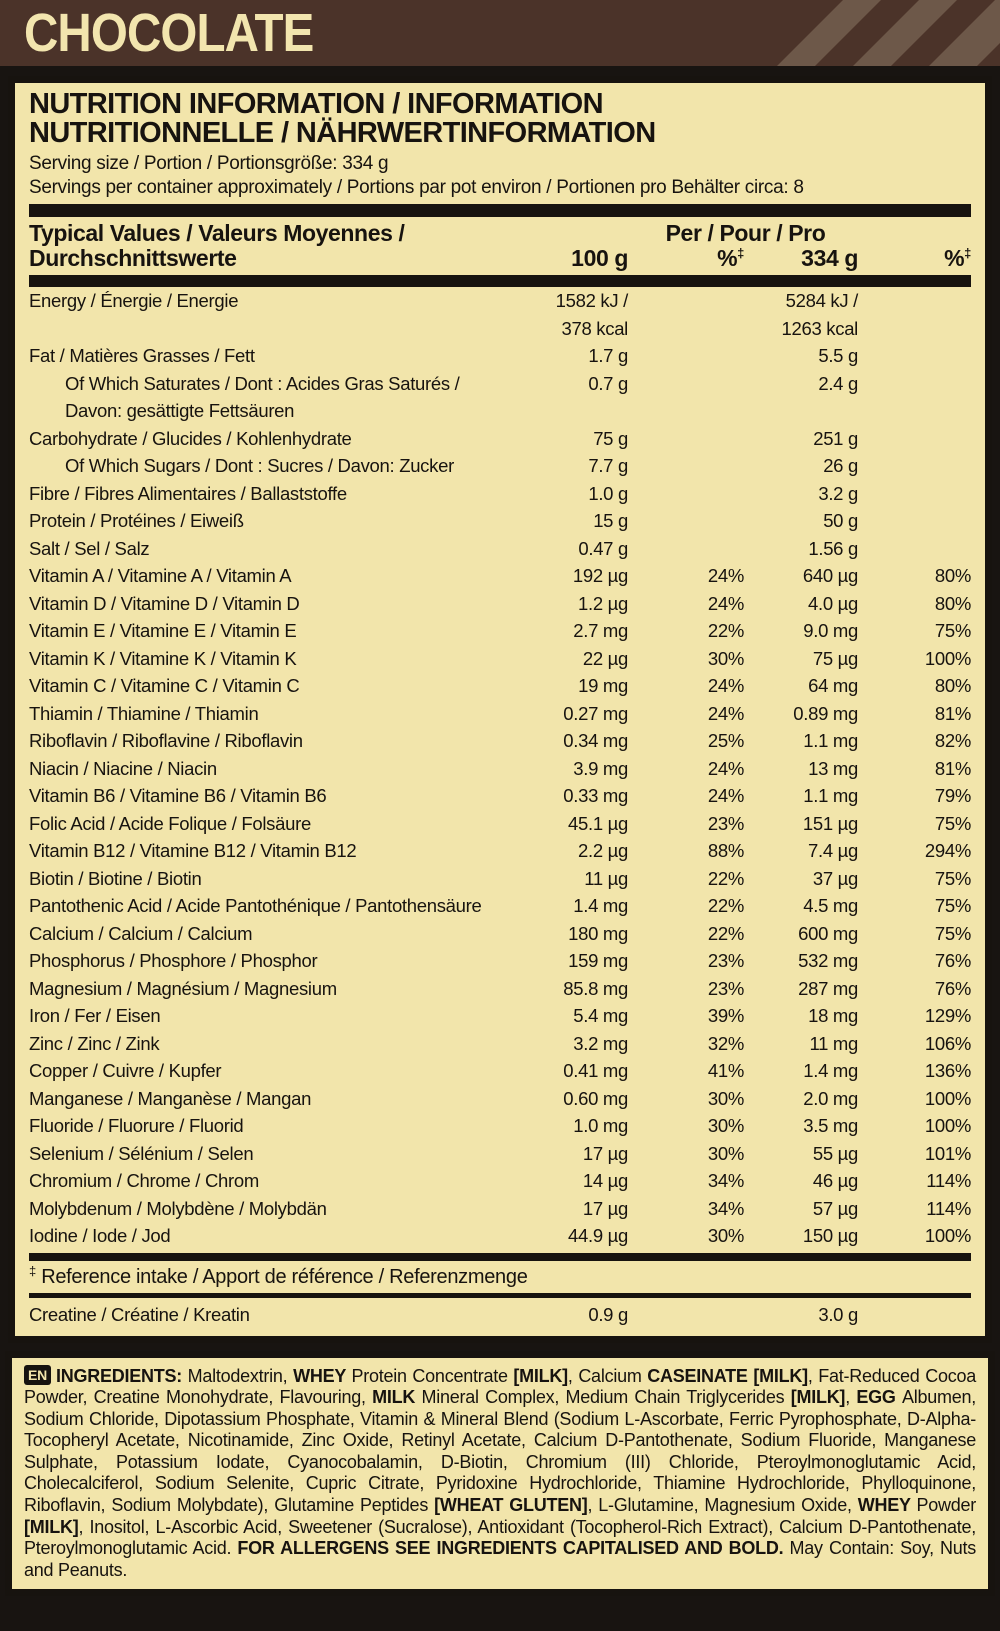 This screenshot has height=1631, width=1000. Describe the element at coordinates (142, 355) in the screenshot. I see `nutrient-label: Fat / Matières Grasses / Fett` at that location.